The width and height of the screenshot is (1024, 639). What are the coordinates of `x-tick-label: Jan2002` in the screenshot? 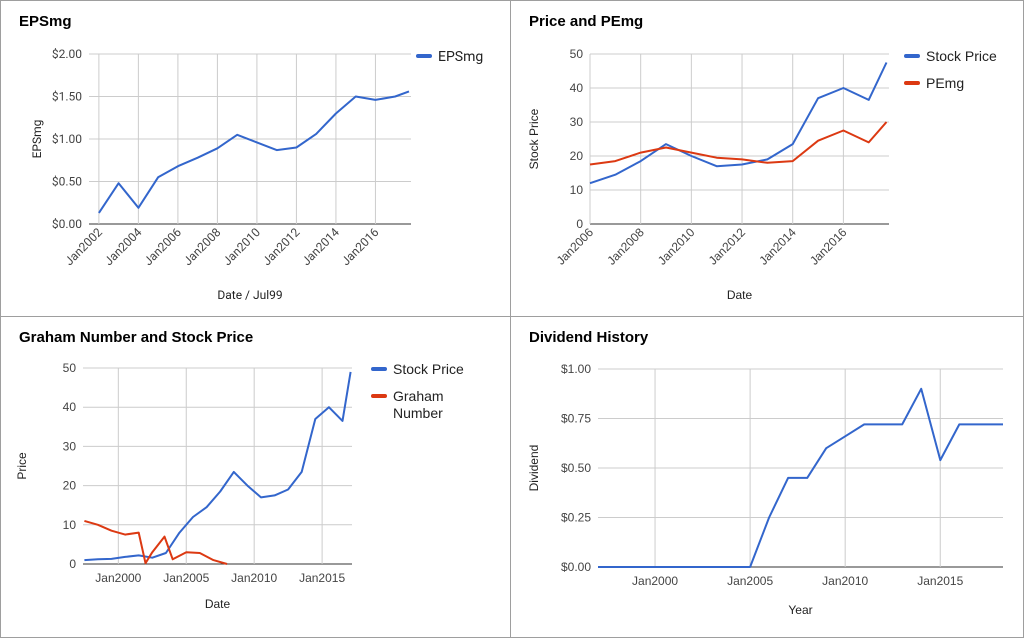 It's located at (83, 246).